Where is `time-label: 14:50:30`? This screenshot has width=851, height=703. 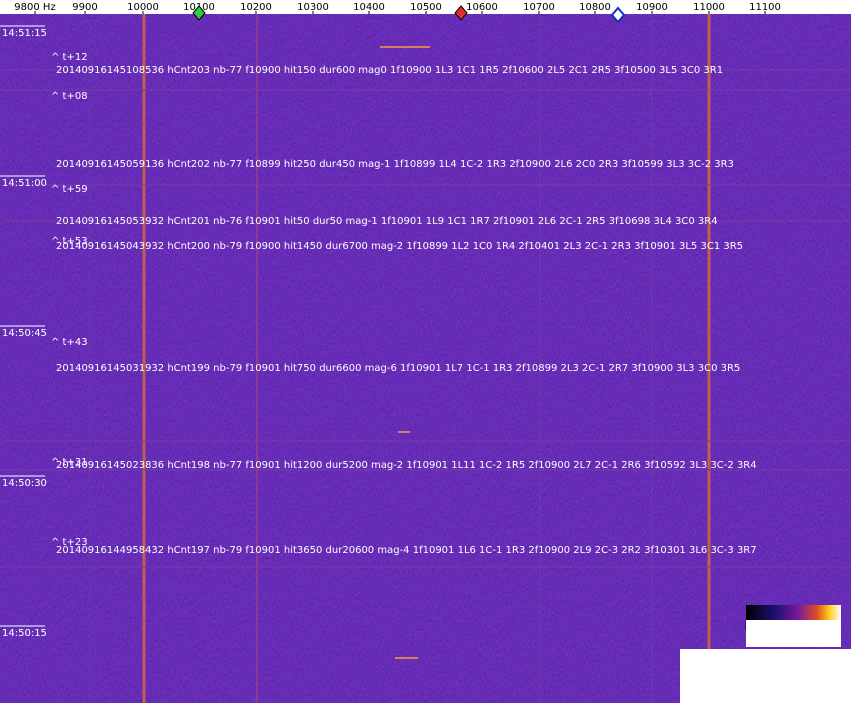 time-label: 14:50:30 is located at coordinates (24, 483).